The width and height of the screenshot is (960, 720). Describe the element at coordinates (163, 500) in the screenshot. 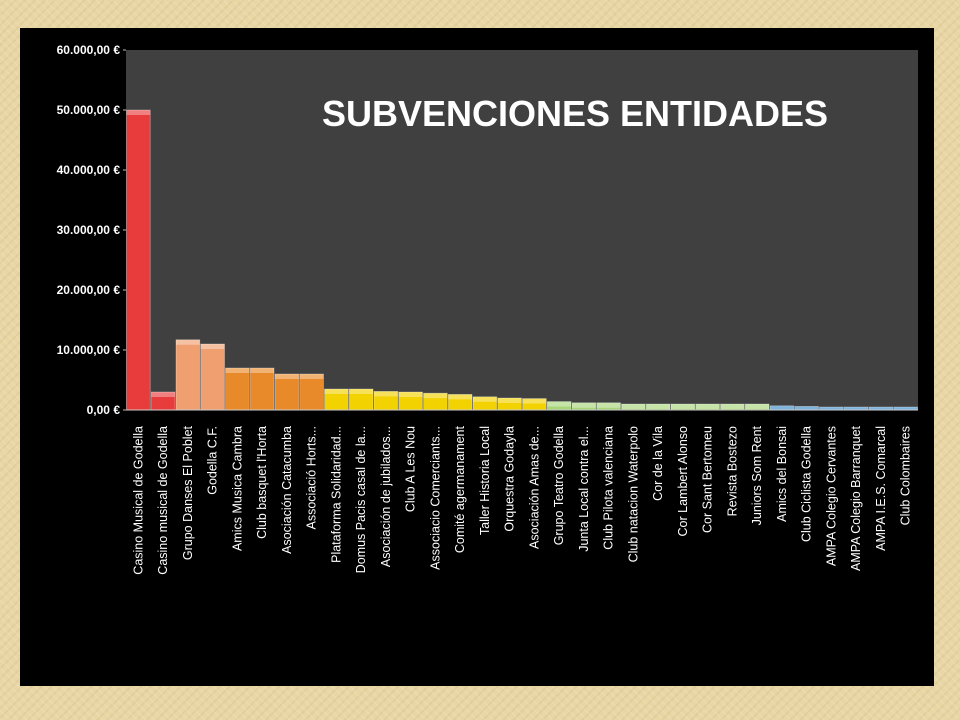

I see `x-tick-label: Casino musical de Godella` at that location.